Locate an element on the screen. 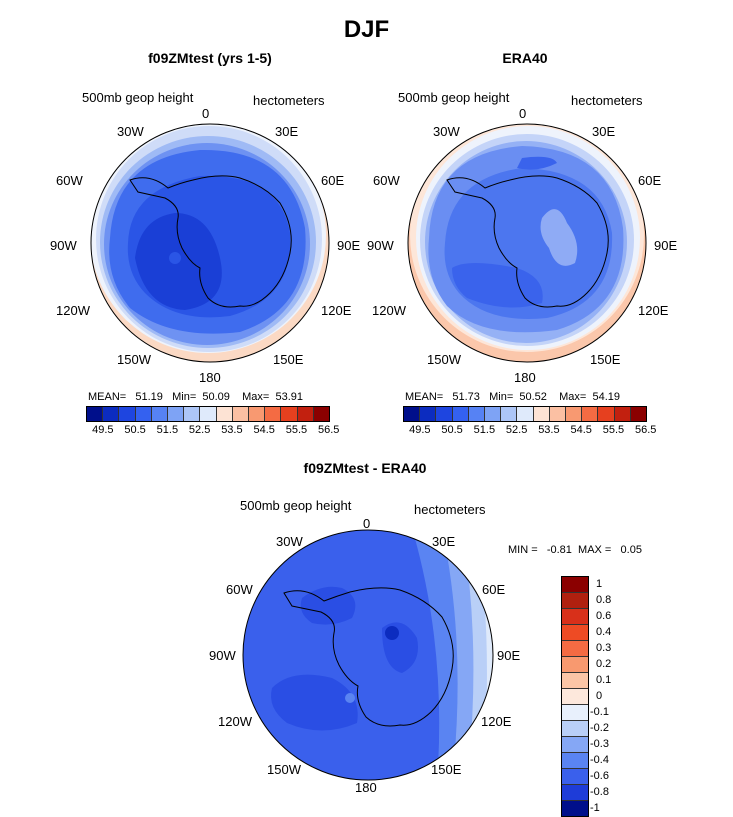 The width and height of the screenshot is (733, 817). panel3-lon-90w: 90W is located at coordinates (222, 655).